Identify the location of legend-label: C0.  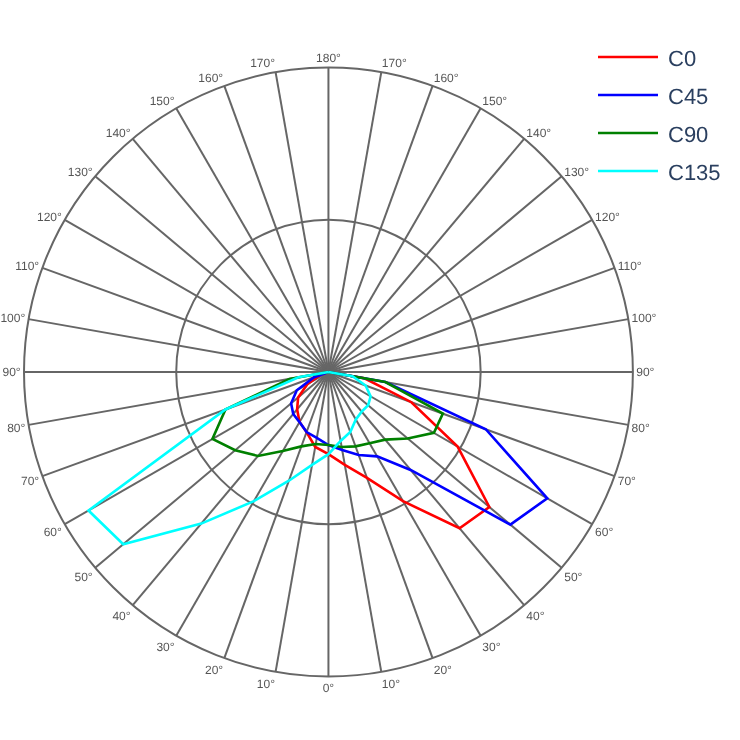
(682, 59).